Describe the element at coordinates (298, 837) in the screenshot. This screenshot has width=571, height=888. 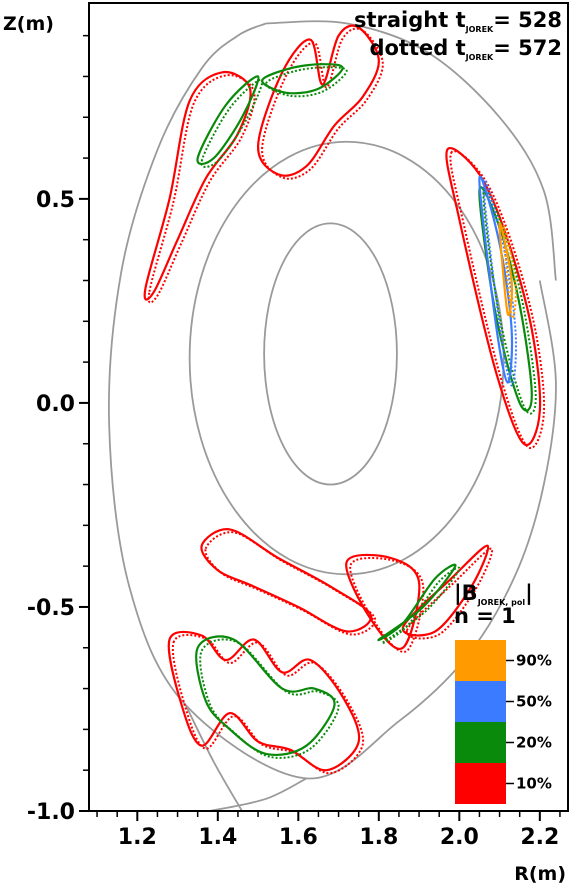
I see `x-tick-label-2: 1.6` at that location.